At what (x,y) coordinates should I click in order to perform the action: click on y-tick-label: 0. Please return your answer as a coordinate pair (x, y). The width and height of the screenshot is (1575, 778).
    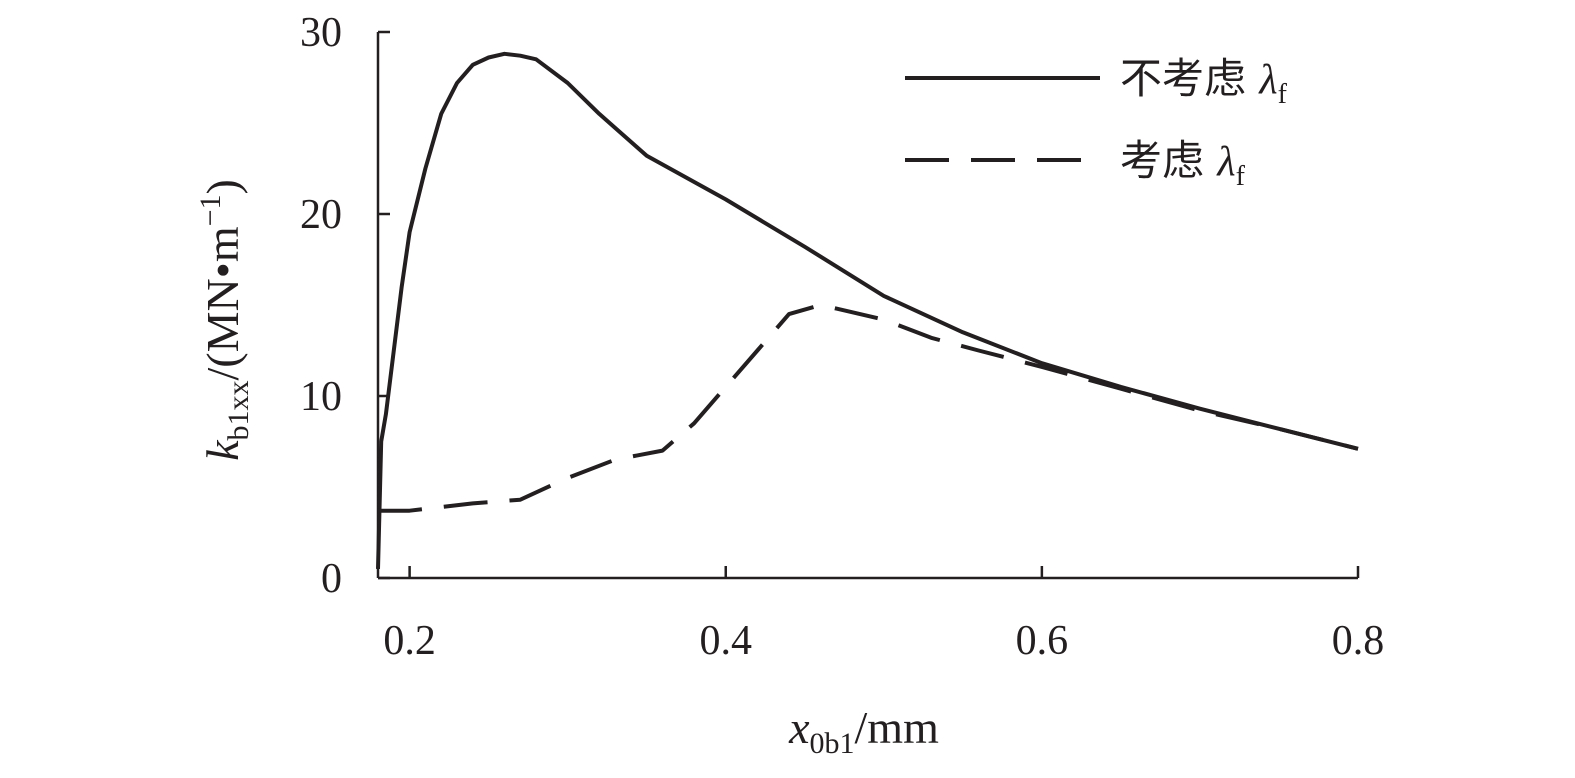
    Looking at the image, I should click on (331, 579).